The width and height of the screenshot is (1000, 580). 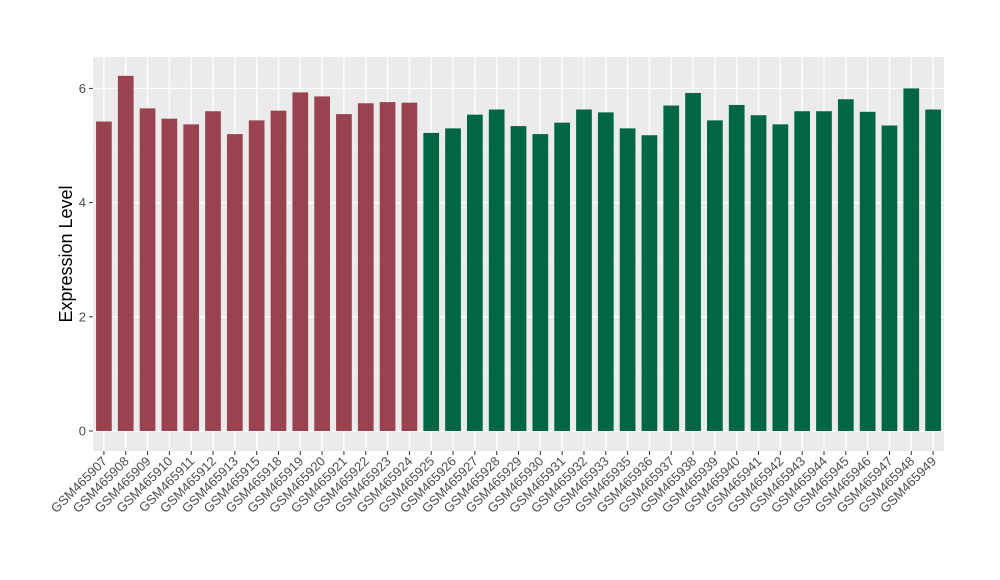 I want to click on bar-GSM465911, so click(x=191, y=278).